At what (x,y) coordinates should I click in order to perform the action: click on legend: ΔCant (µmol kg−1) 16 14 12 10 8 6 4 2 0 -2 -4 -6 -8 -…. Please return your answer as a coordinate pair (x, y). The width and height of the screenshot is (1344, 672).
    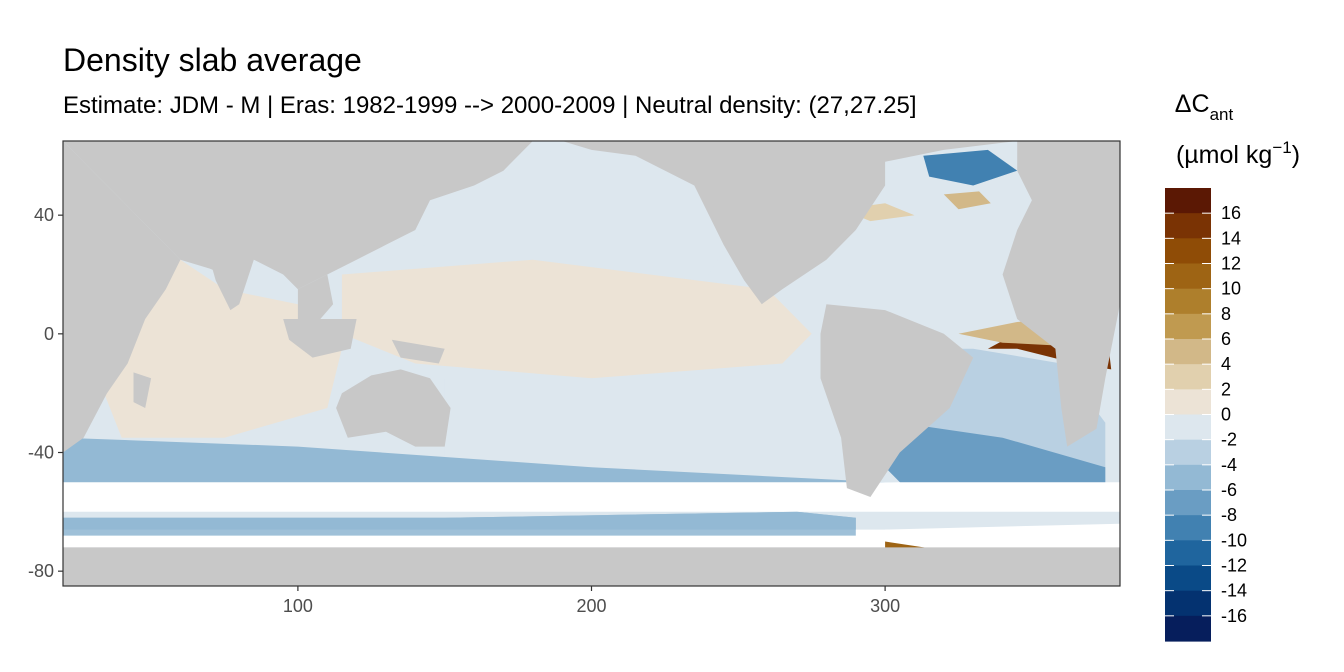
    Looking at the image, I should click on (1232, 366).